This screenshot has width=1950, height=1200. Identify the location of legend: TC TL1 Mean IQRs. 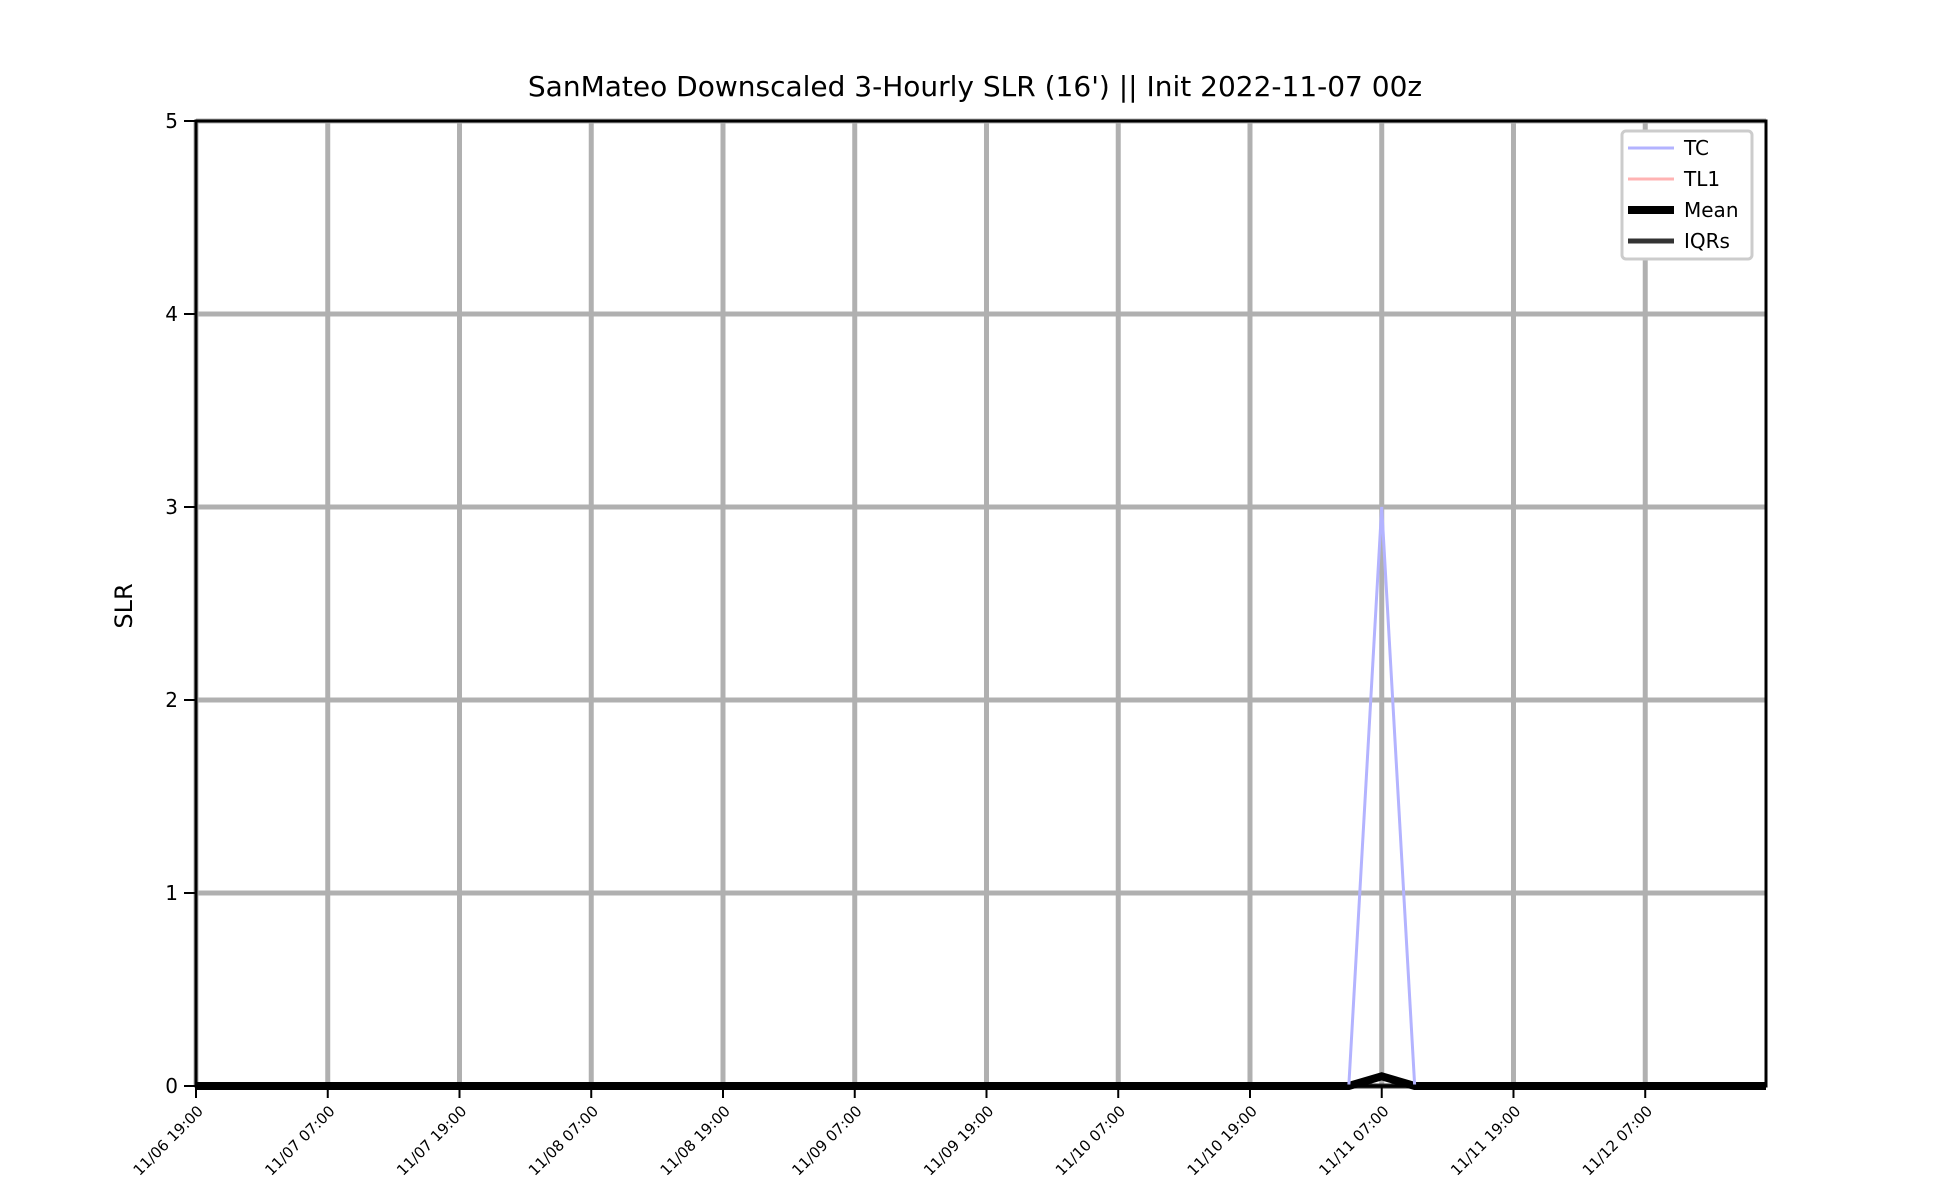
(1687, 195).